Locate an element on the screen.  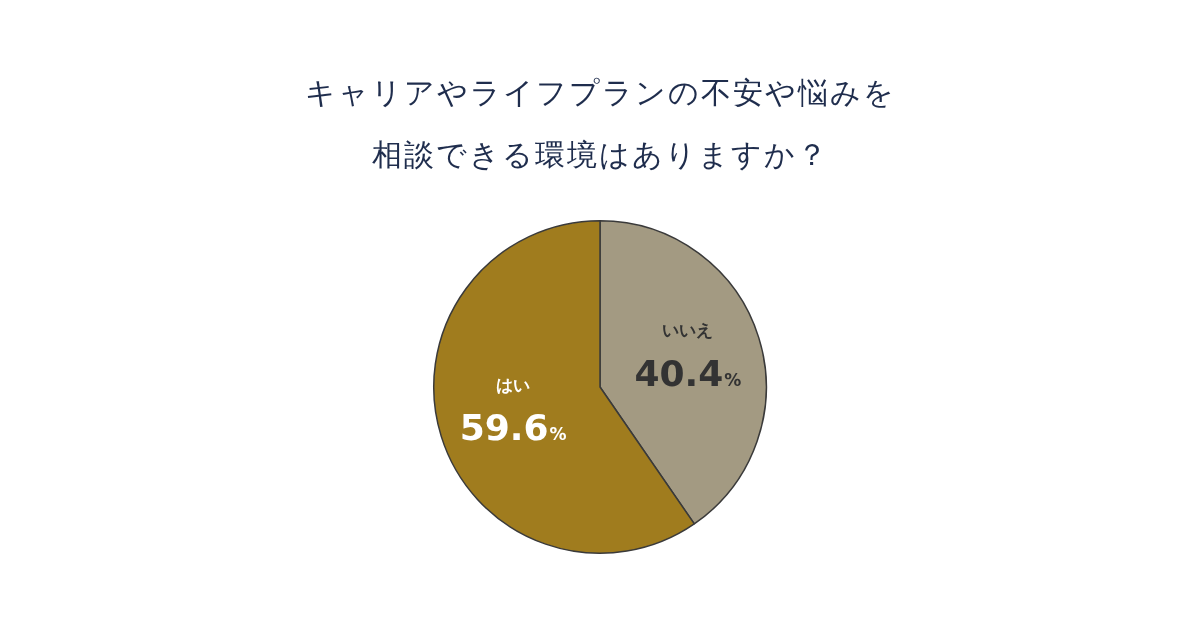
slice-label: はい is located at coordinates (512, 384).